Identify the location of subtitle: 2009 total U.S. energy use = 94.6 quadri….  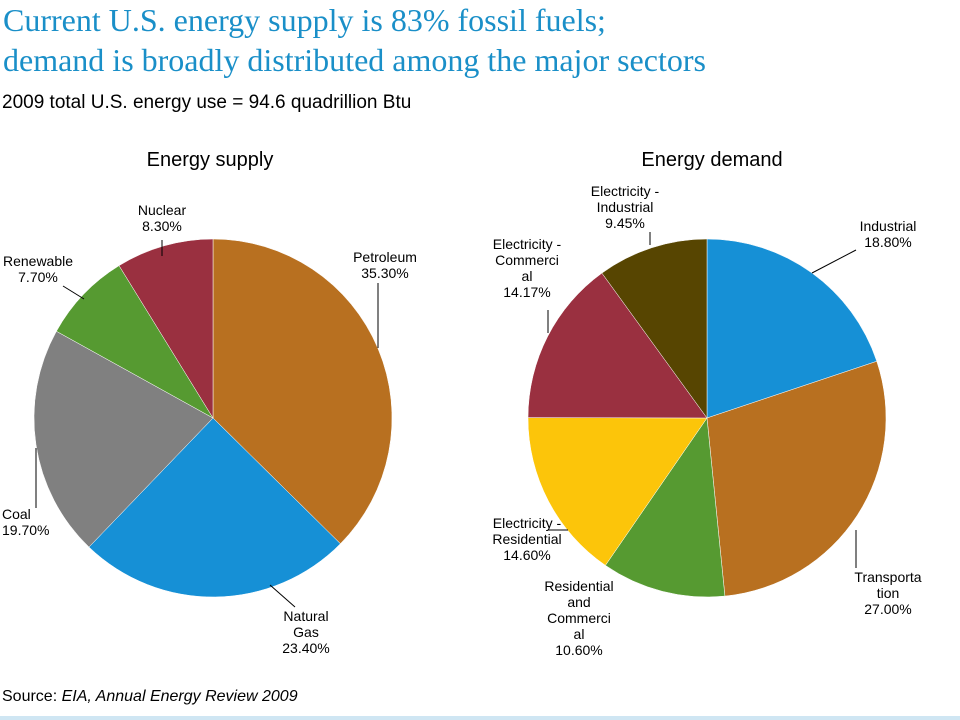
(207, 102).